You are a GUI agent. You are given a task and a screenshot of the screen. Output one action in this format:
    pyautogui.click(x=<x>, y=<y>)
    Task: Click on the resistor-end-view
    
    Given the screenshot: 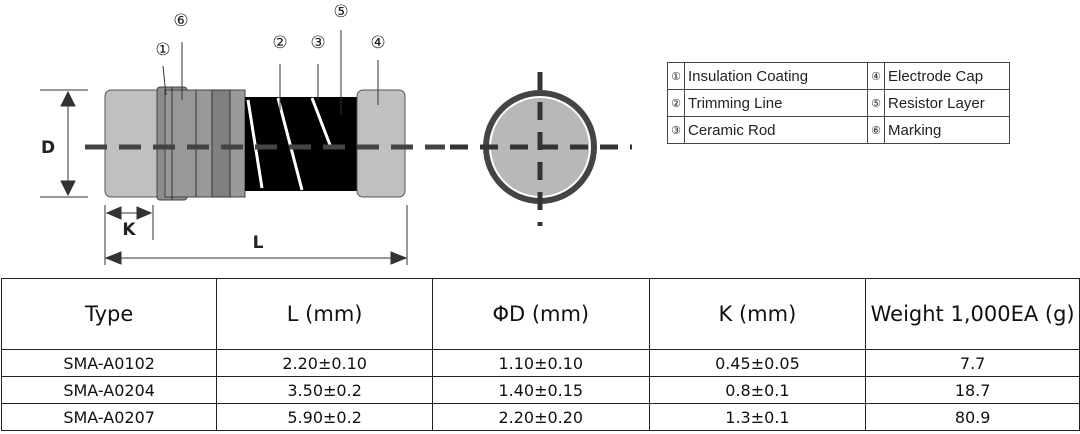 What is the action you would take?
    pyautogui.click(x=541, y=149)
    